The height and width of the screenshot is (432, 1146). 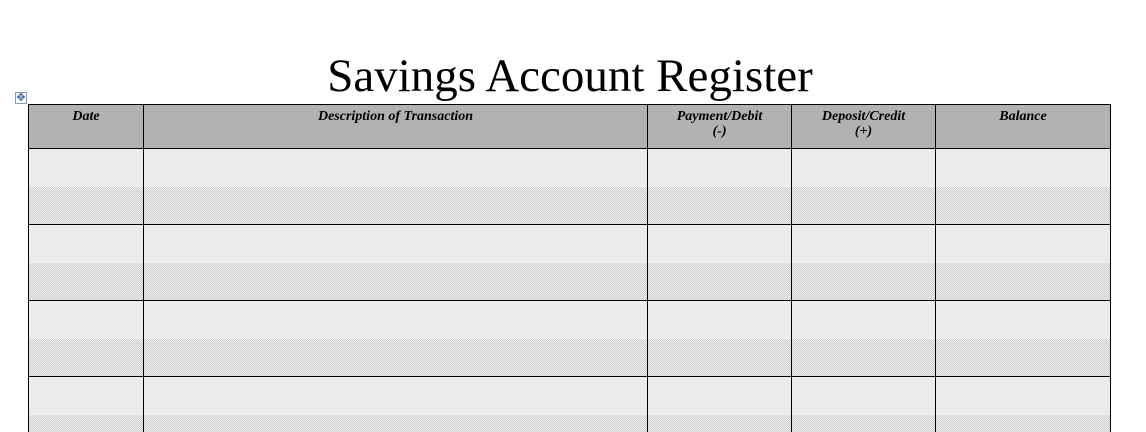 I want to click on column-header-date: Date, so click(x=86, y=126).